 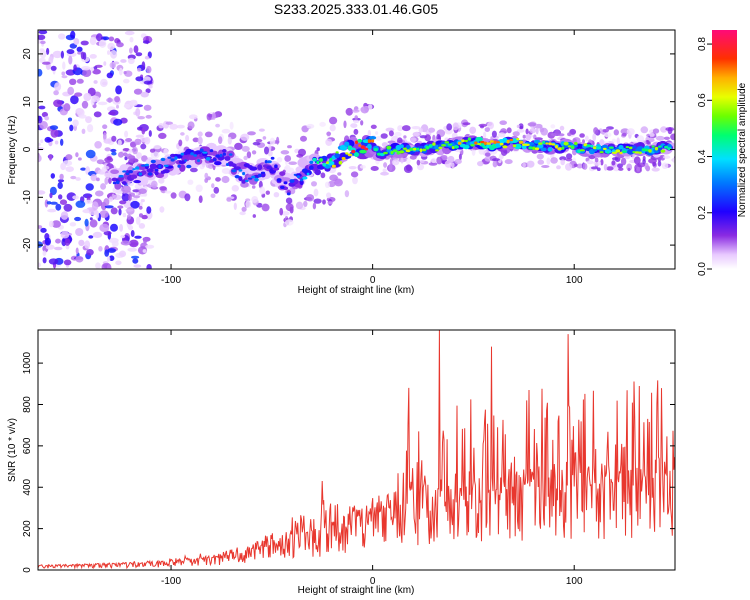 I want to click on colorbar-ticks: 0.0 0.2 0.4 0.6 0.8, so click(x=704, y=156).